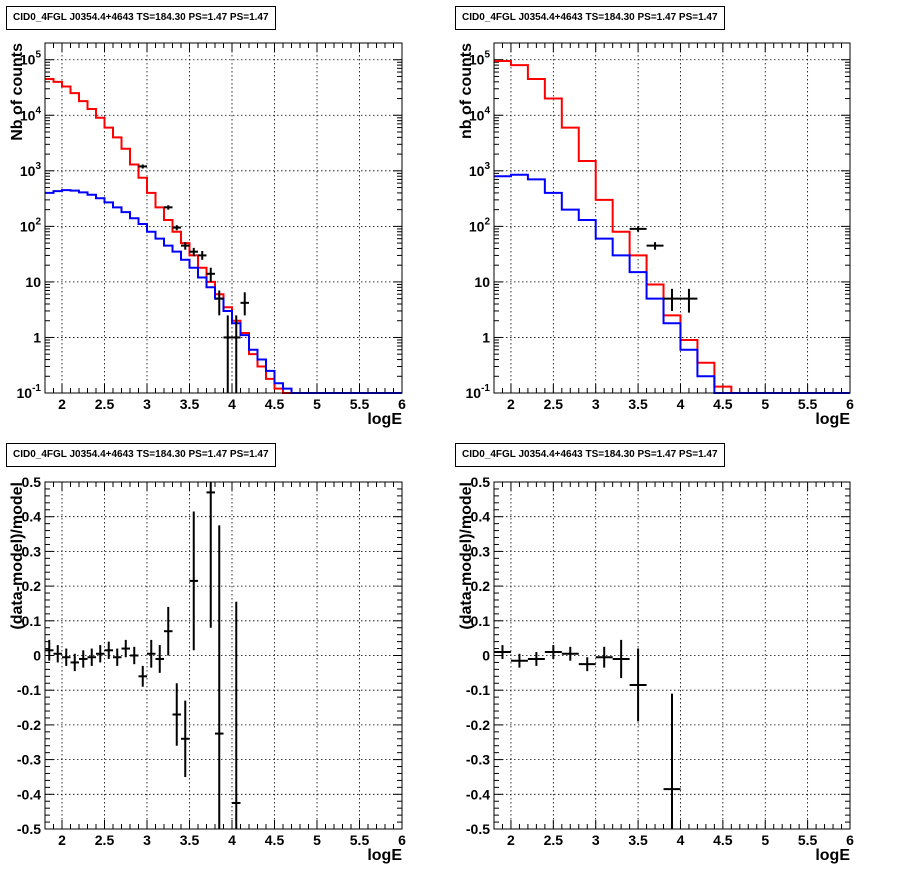 This screenshot has height=875, width=898. I want to click on y-tick-label: 0.3, so click(32, 551).